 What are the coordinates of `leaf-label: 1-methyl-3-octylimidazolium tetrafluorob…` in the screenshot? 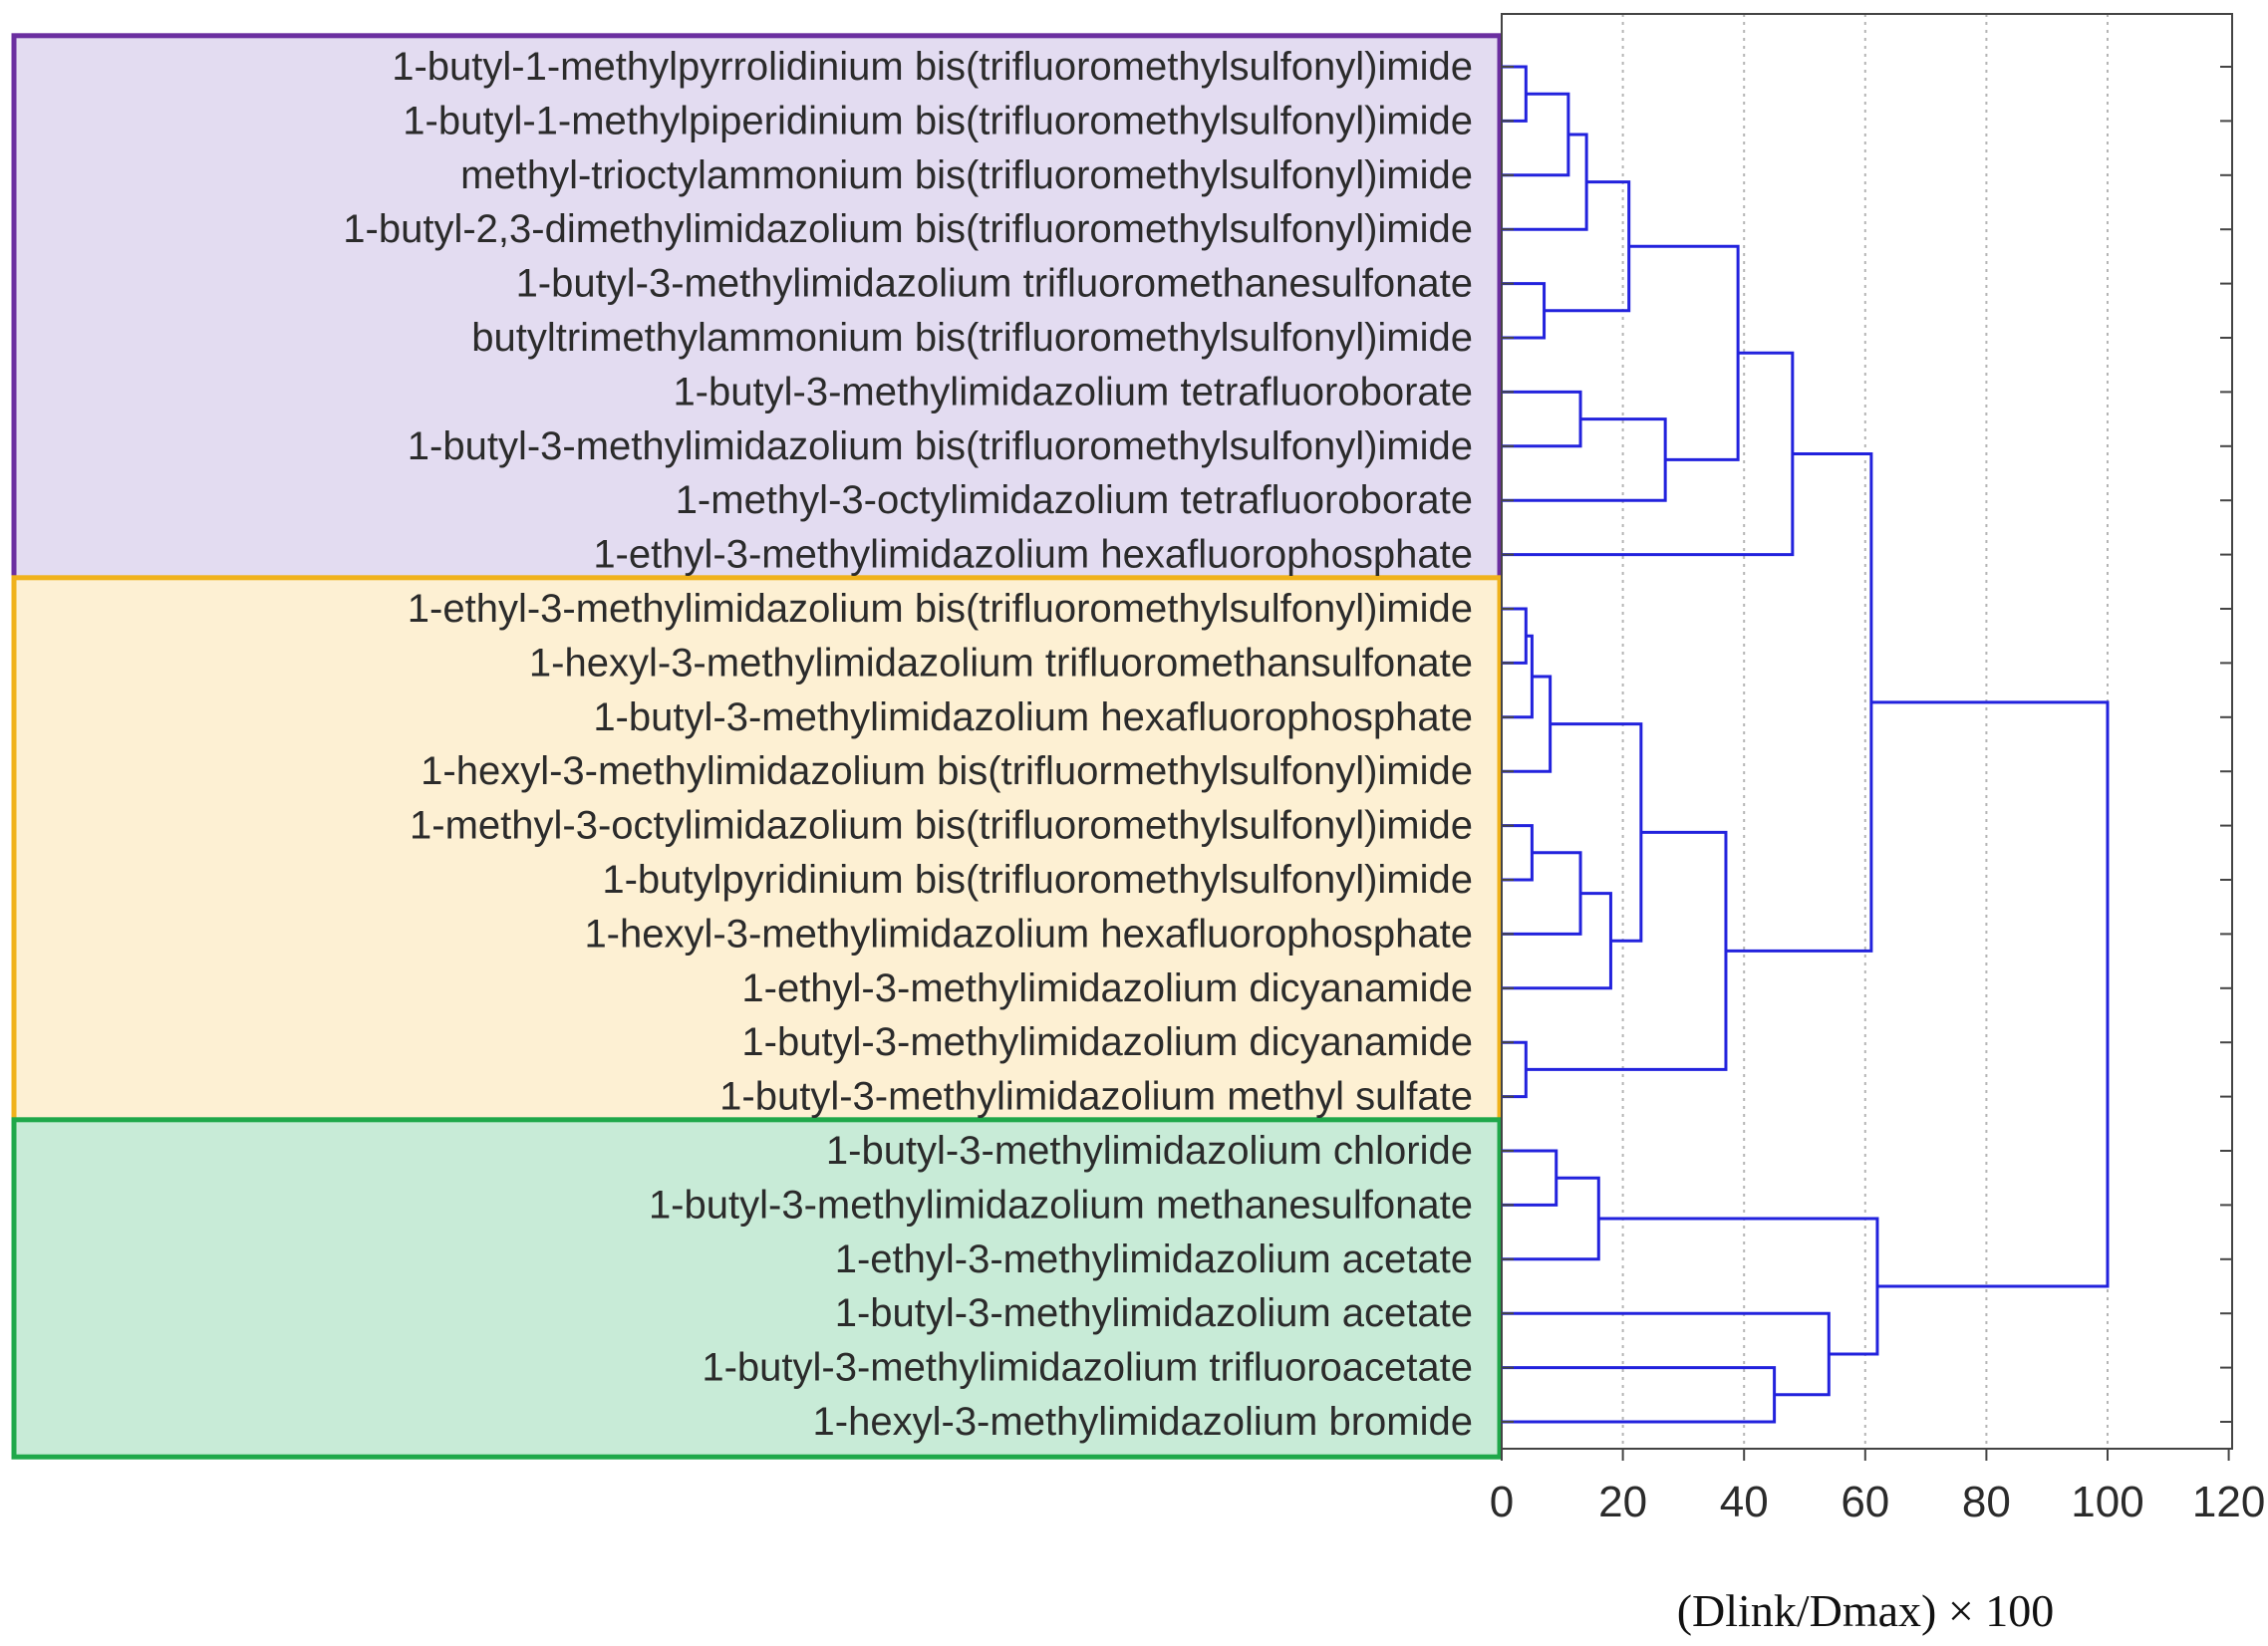 It's located at (1075, 500).